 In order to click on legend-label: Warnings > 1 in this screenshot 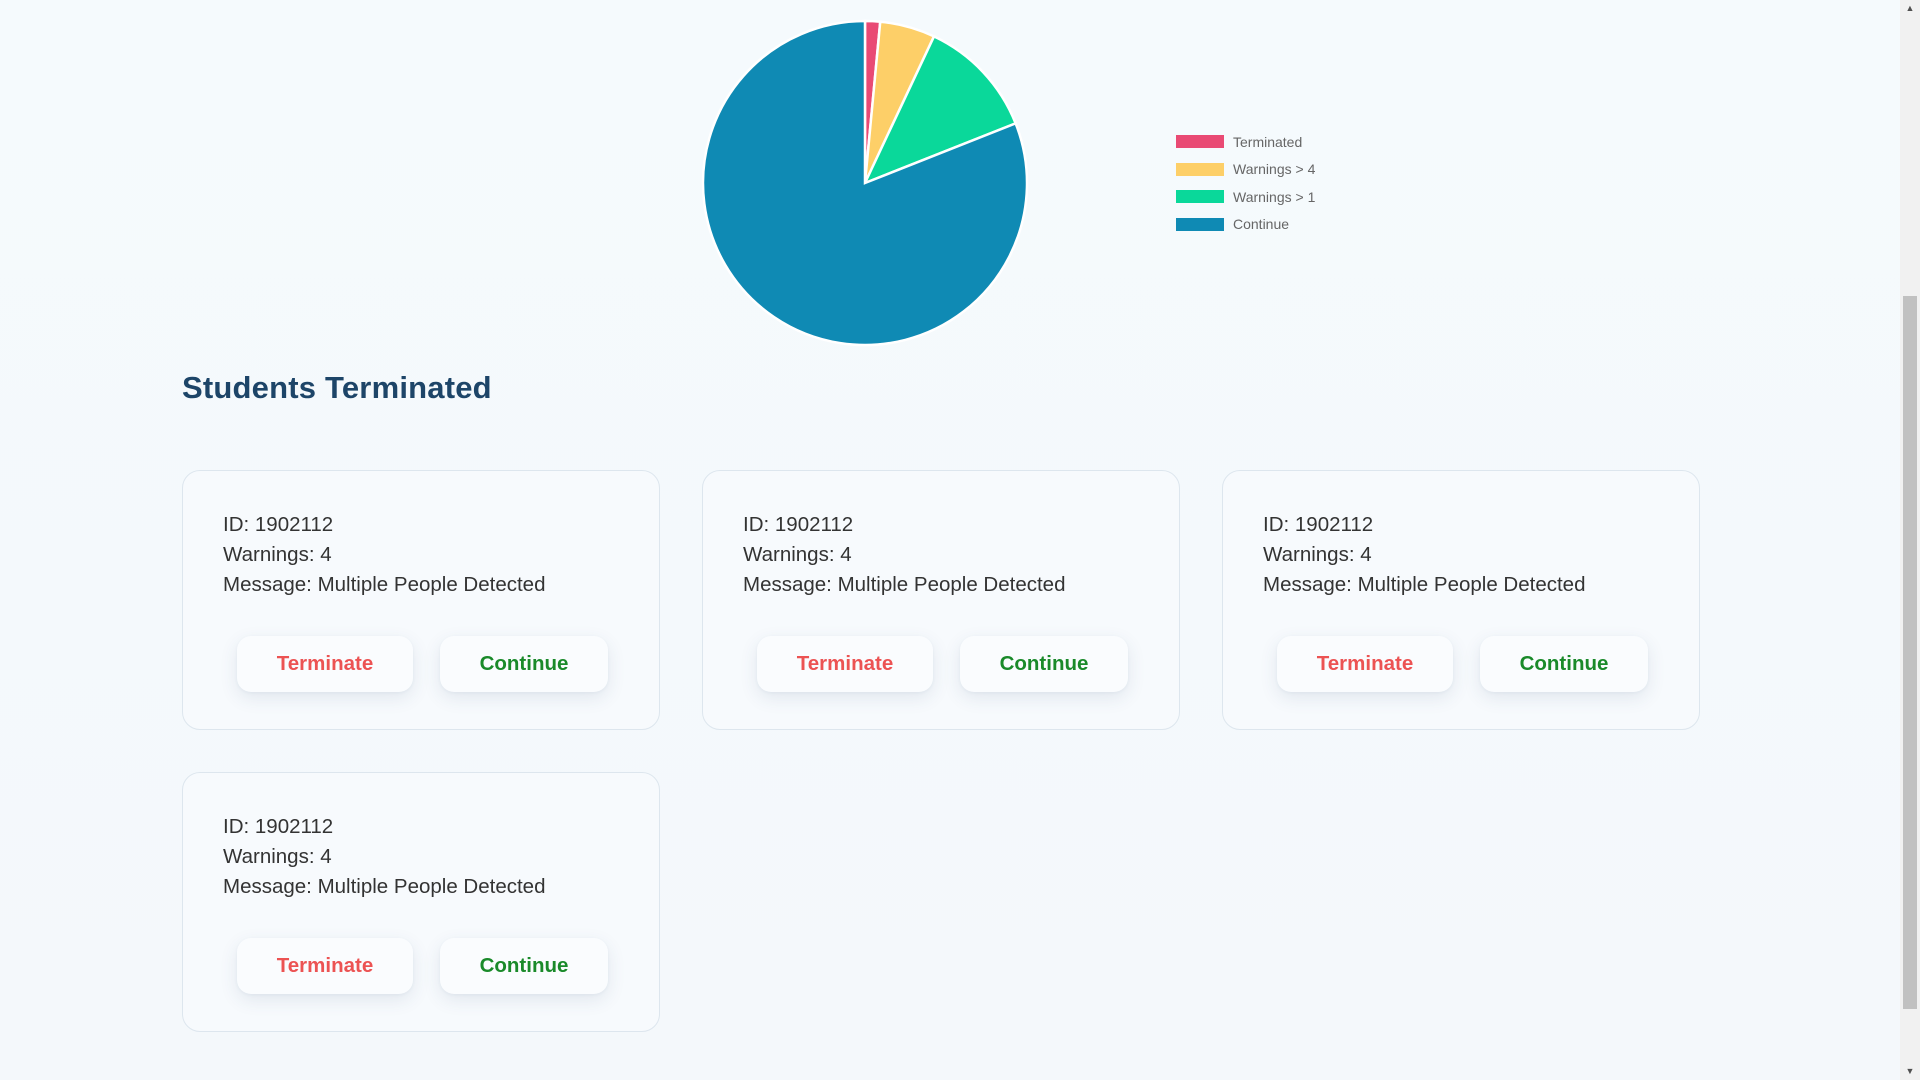, I will do `click(1274, 196)`.